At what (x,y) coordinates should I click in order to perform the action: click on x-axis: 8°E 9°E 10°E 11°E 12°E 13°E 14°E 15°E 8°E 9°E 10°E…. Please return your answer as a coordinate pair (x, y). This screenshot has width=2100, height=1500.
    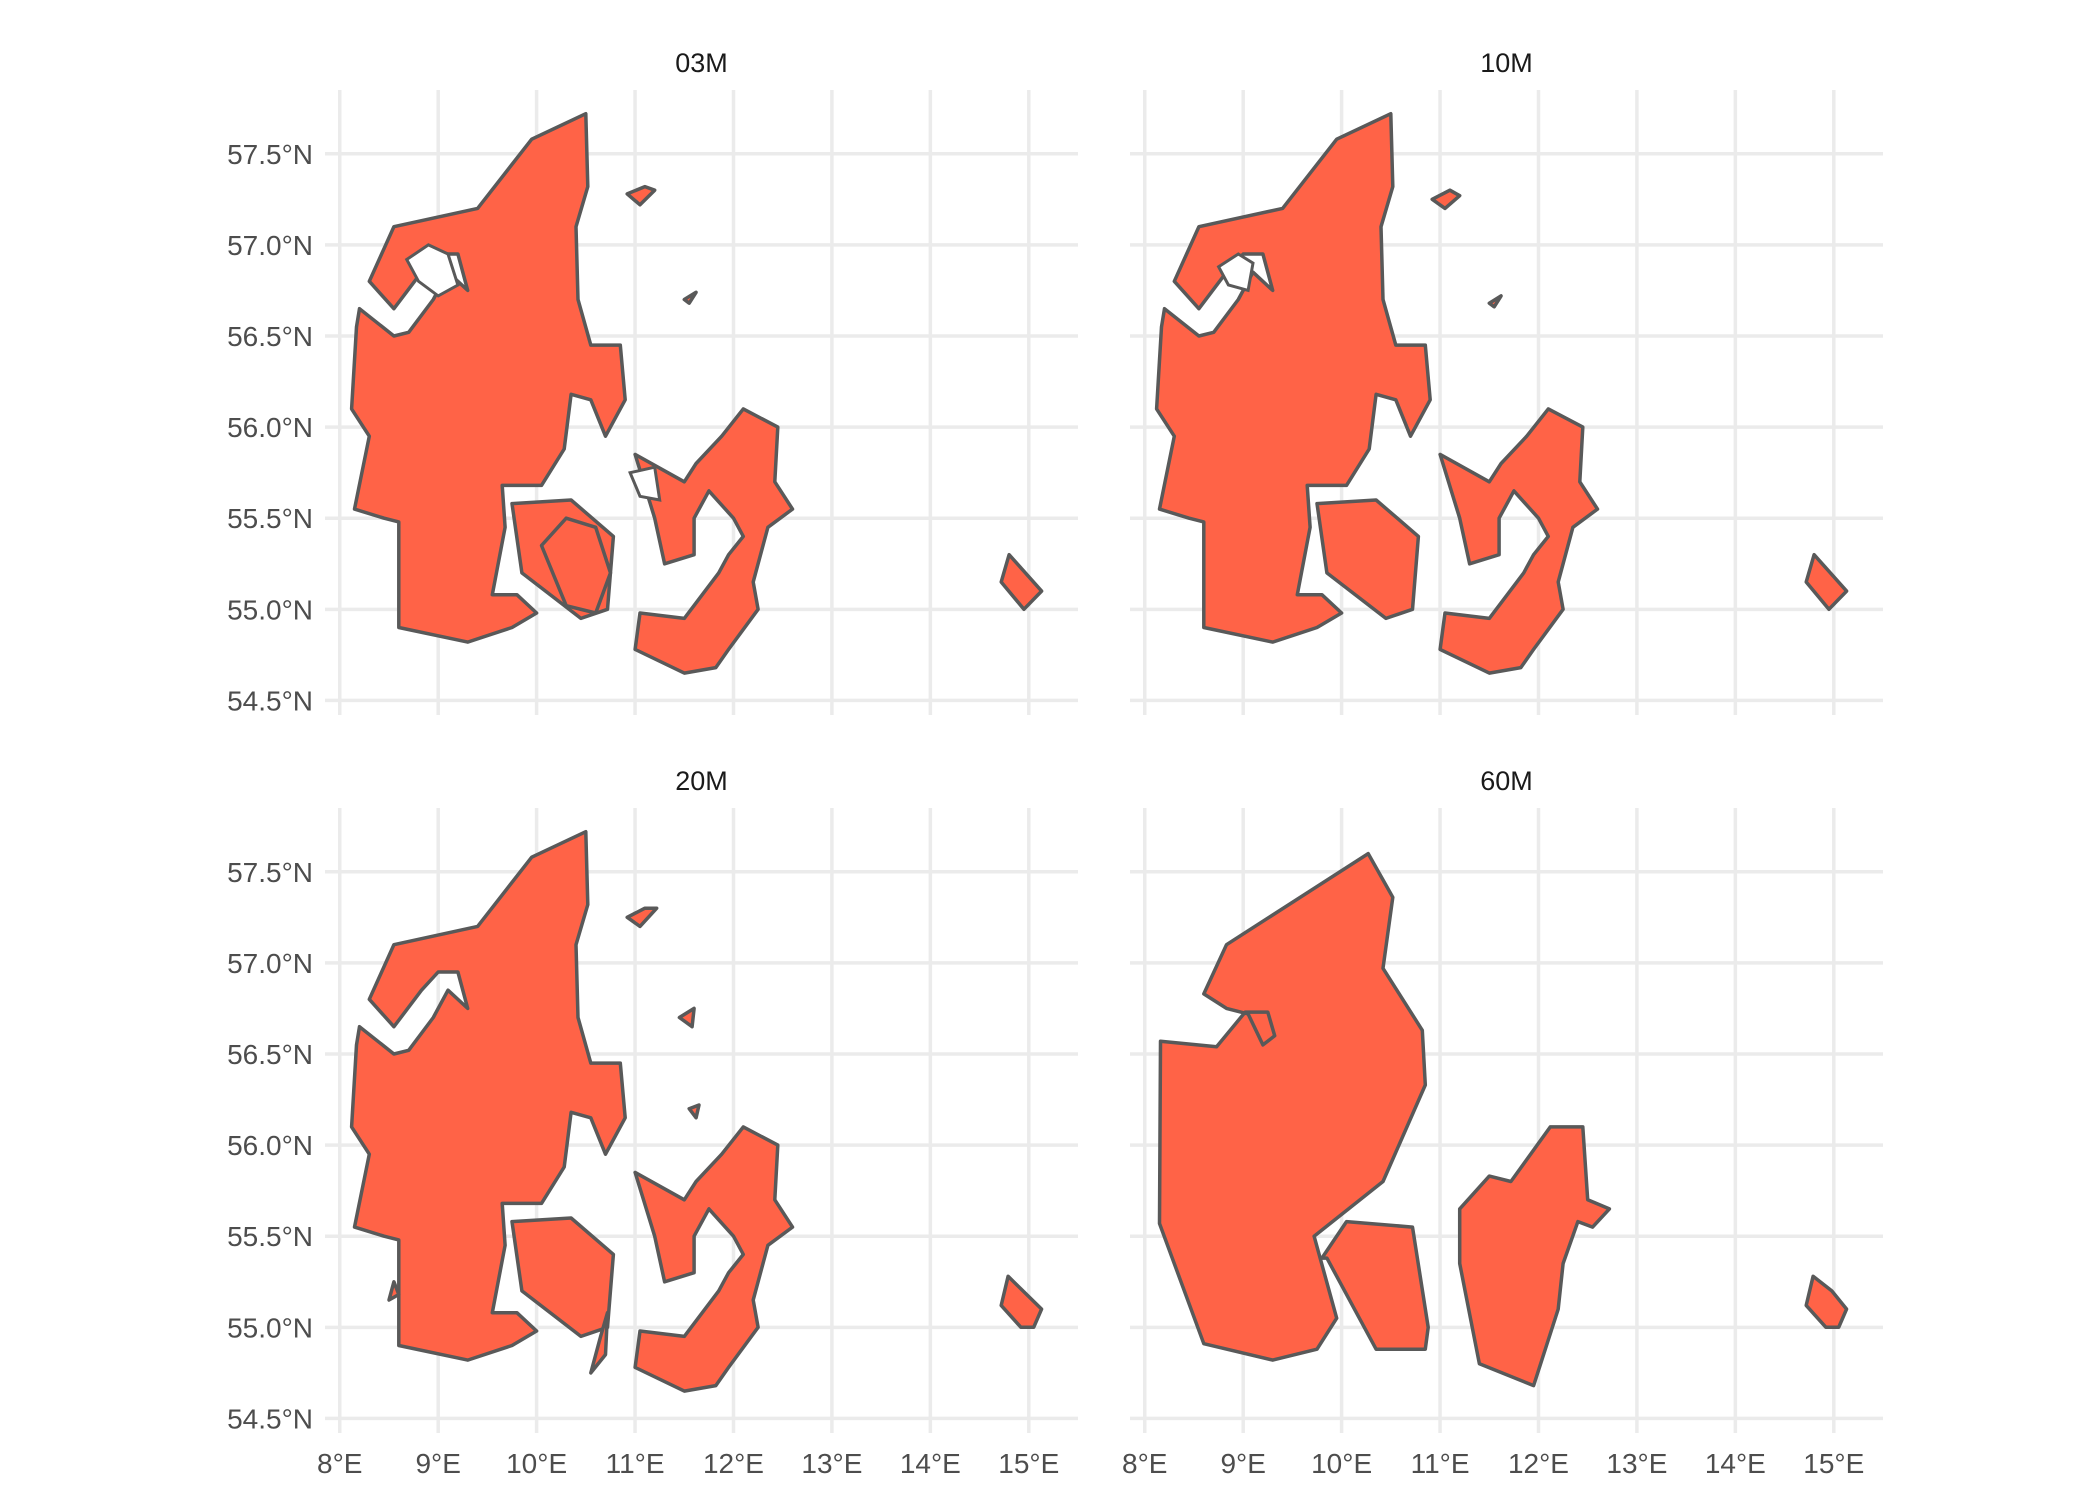
    Looking at the image, I should click on (1090, 1463).